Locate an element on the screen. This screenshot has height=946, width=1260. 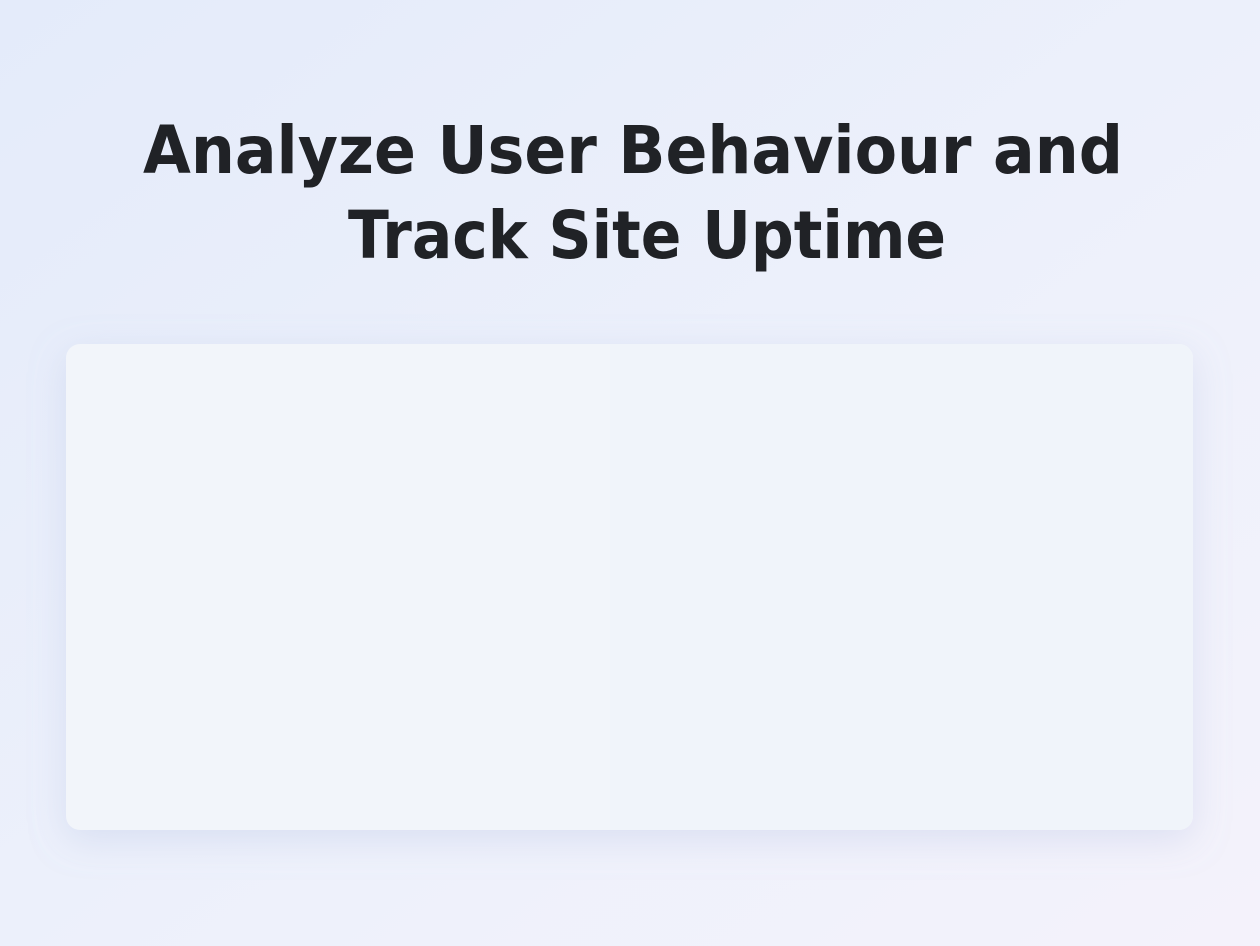
headline: Analyze User Behaviour and is located at coordinates (633, 150).